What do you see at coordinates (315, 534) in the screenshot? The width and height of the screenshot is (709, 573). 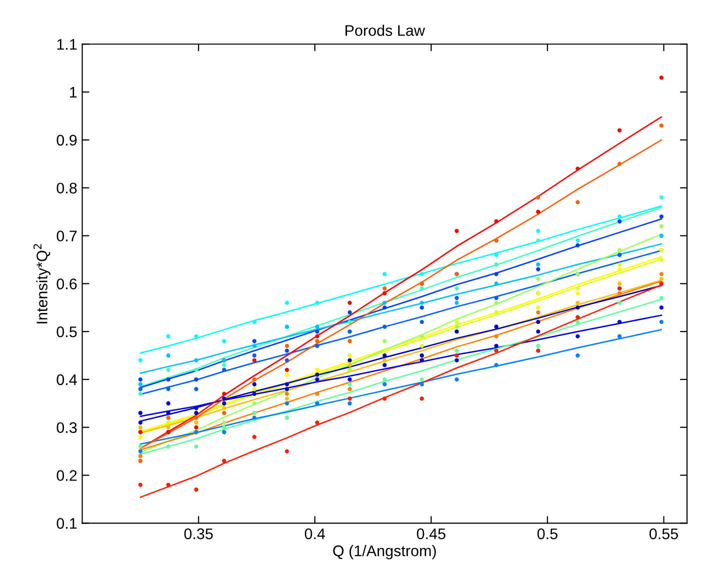 I see `x-tick-label: 0.4` at bounding box center [315, 534].